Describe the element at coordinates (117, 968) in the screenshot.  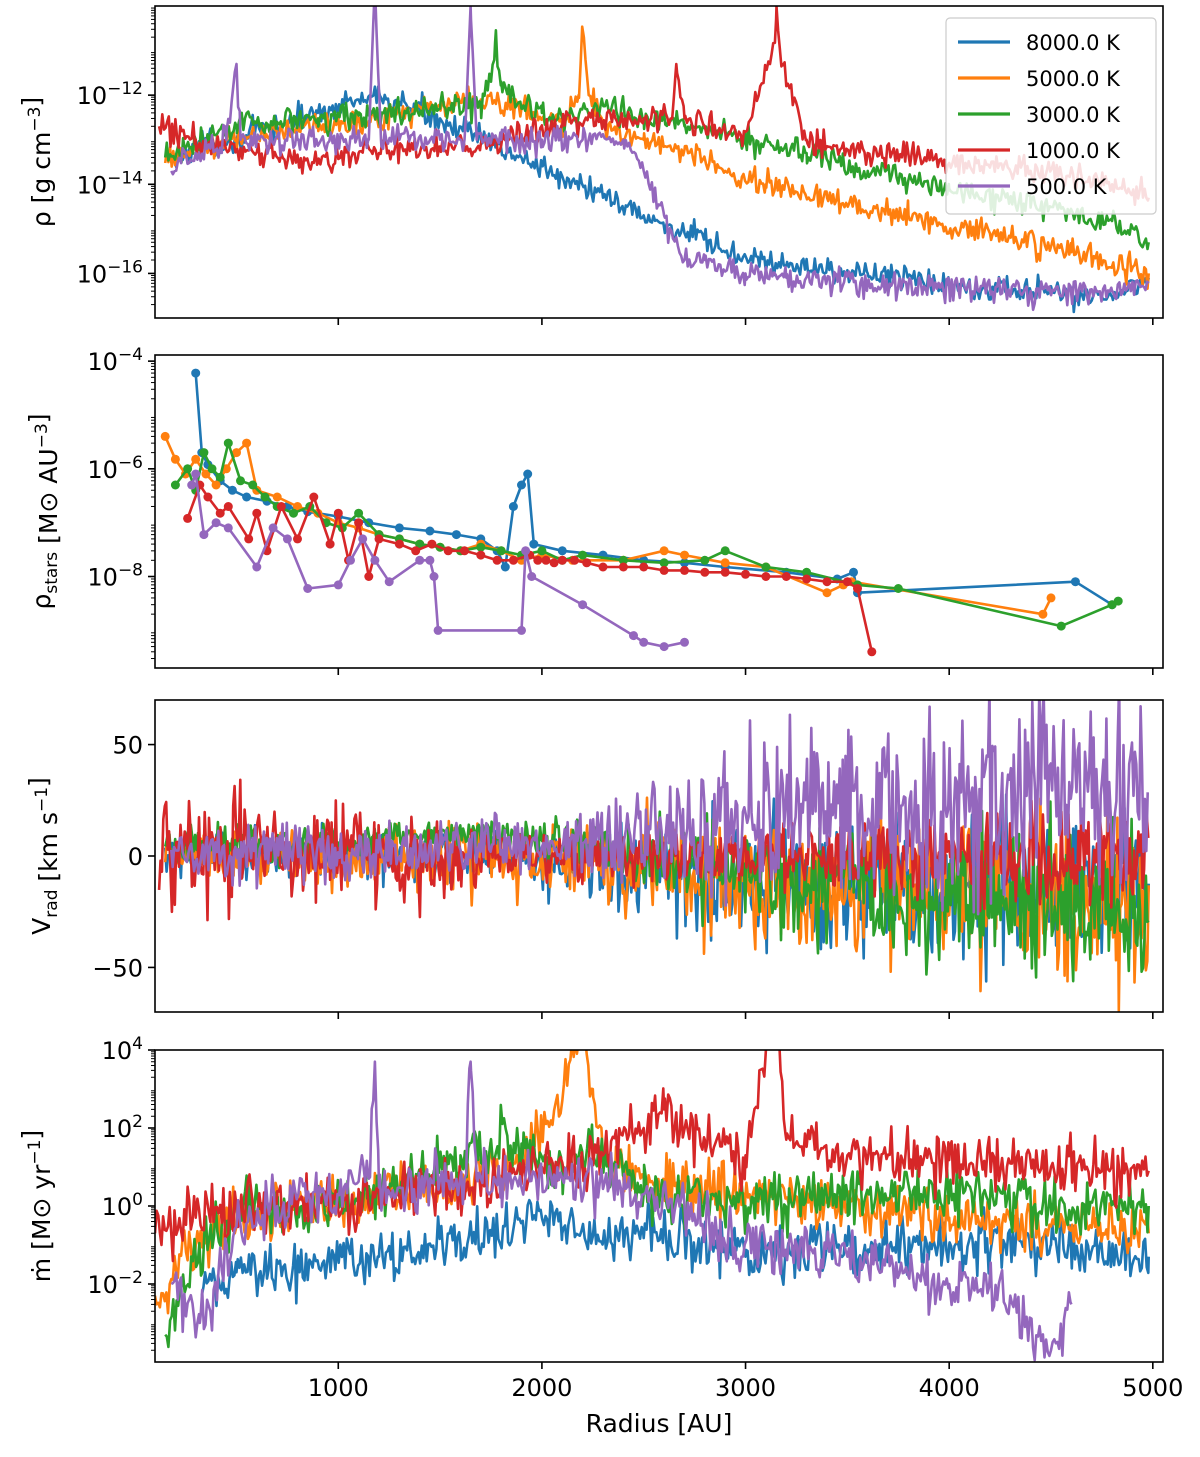
I see `y-tick-label: −50` at that location.